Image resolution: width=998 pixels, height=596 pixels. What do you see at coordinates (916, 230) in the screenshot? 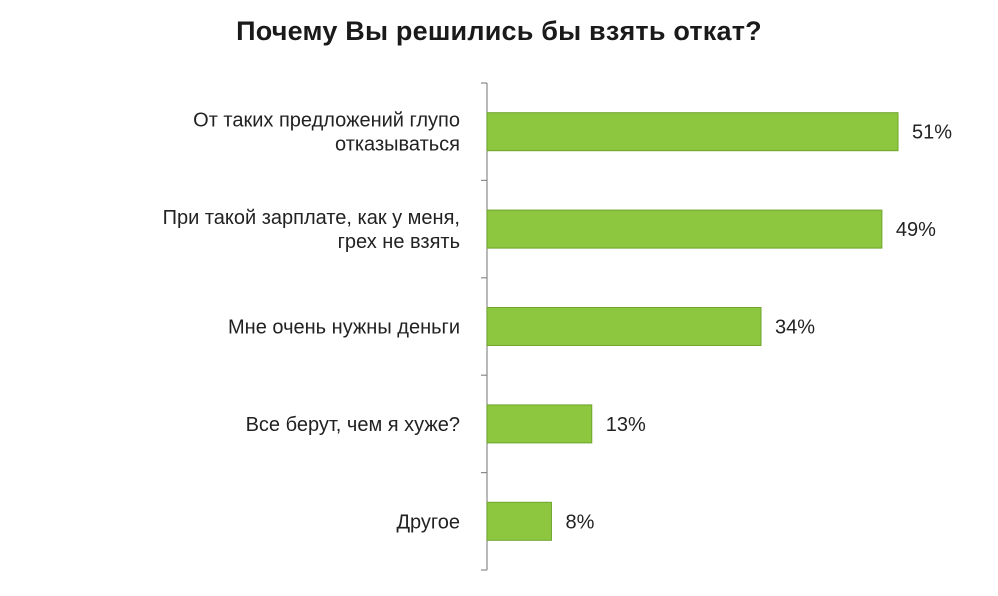
I see `value-label: 49%` at bounding box center [916, 230].